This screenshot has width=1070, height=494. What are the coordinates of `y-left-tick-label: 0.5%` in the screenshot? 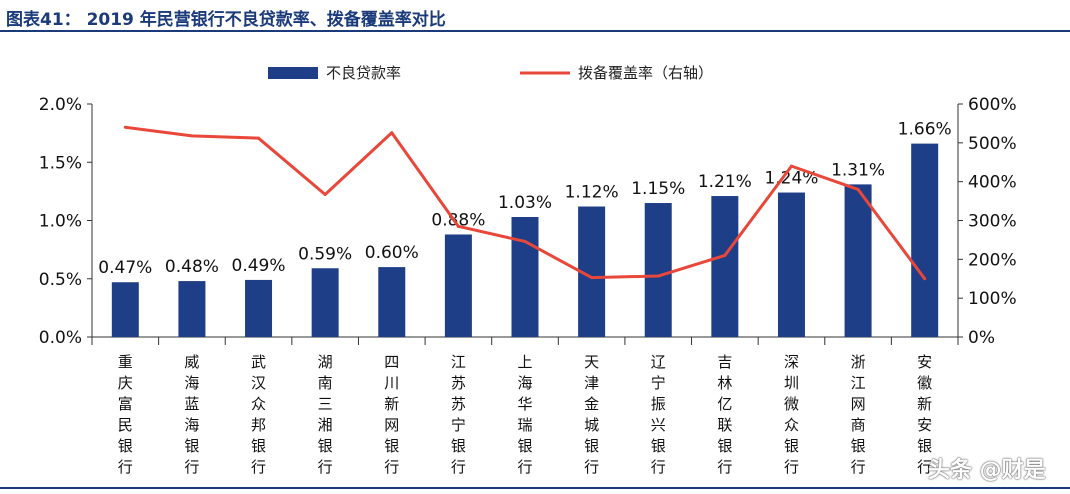 It's located at (60, 280).